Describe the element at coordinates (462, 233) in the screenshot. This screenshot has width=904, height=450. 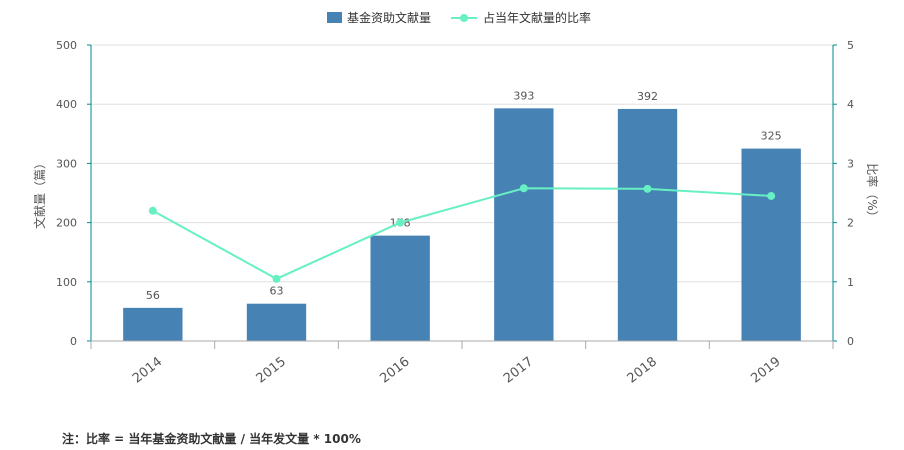
I see `ratio-line` at that location.